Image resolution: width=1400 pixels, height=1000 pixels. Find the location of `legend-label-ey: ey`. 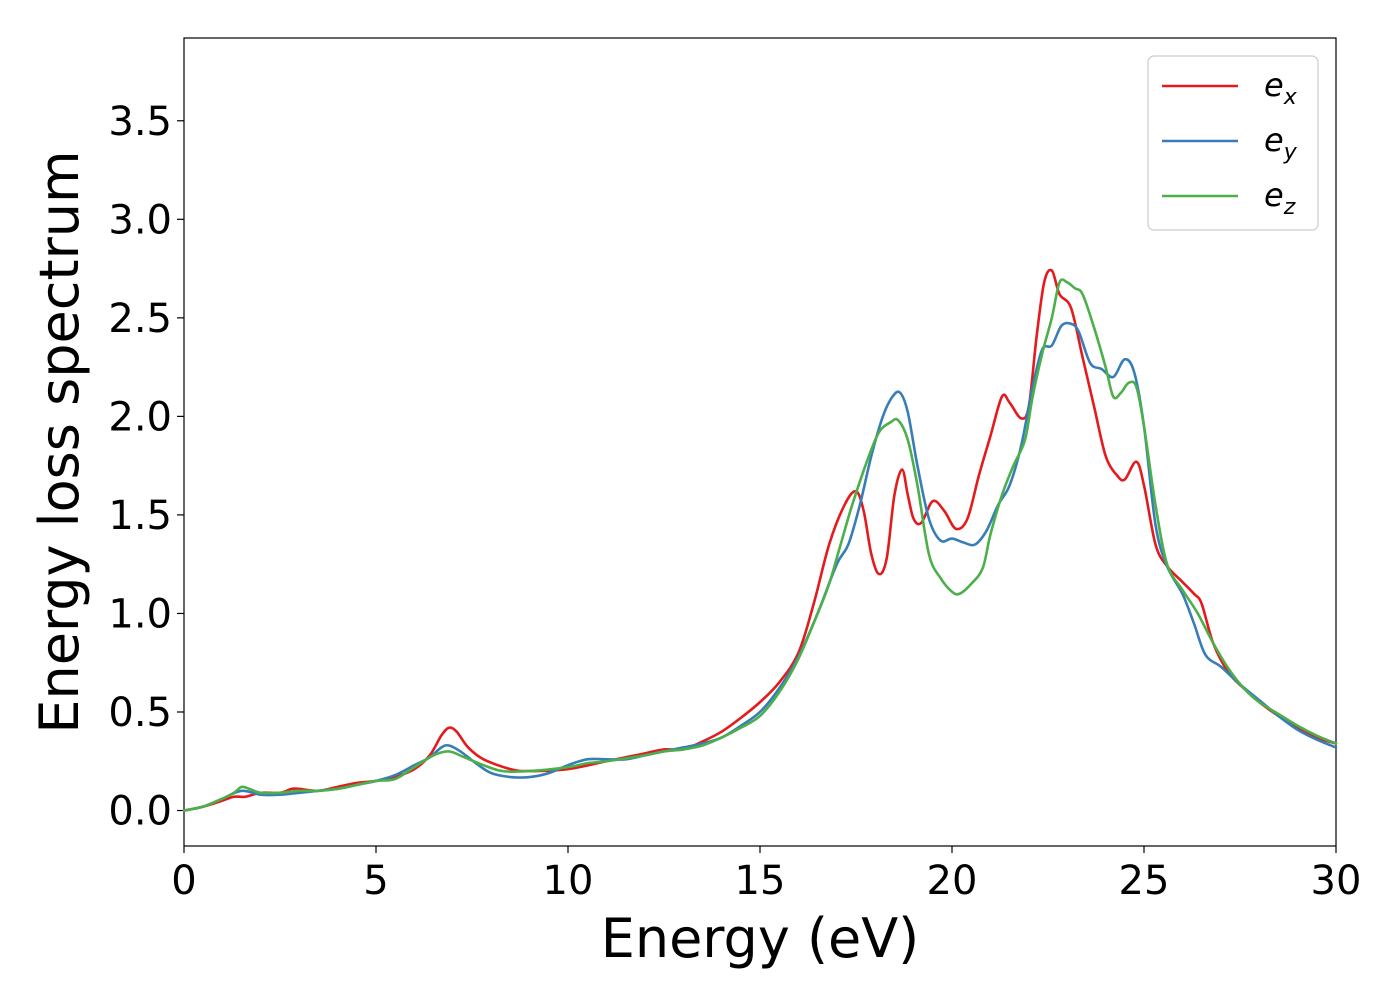

legend-label-ey: ey is located at coordinates (1281, 143).